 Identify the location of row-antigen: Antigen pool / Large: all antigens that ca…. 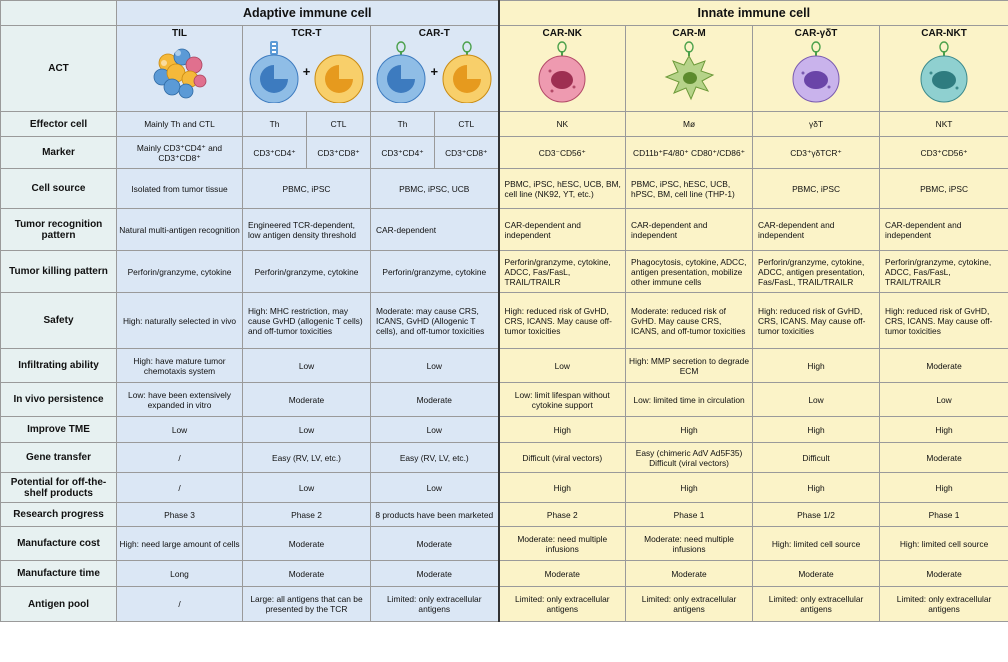
(504, 604).